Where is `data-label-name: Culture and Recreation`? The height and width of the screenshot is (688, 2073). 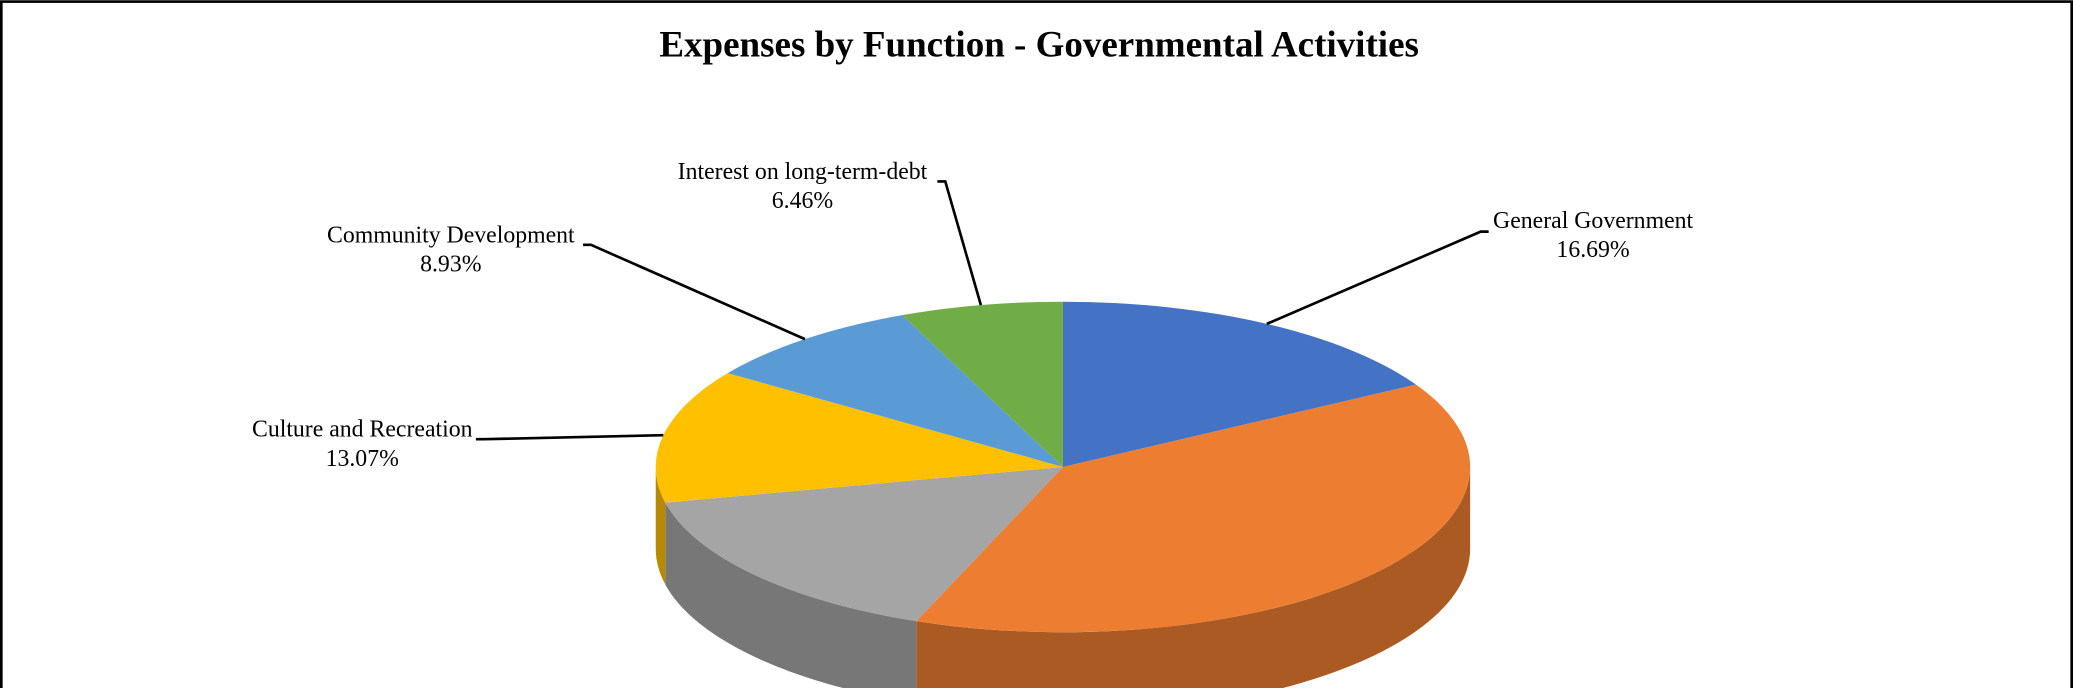 data-label-name: Culture and Recreation is located at coordinates (362, 430).